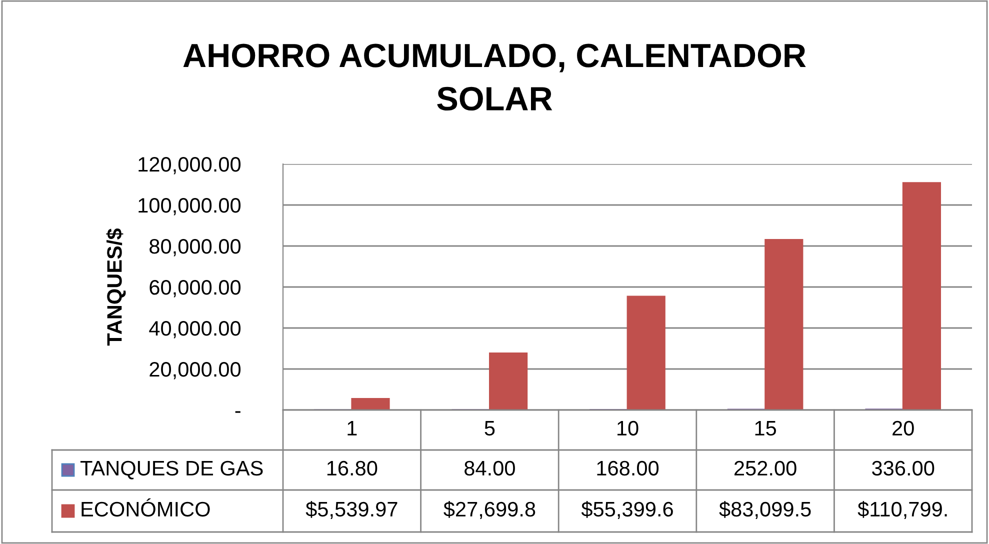  Describe the element at coordinates (171, 470) in the screenshot. I see `legend-label: TANQUES DE GAS` at that location.